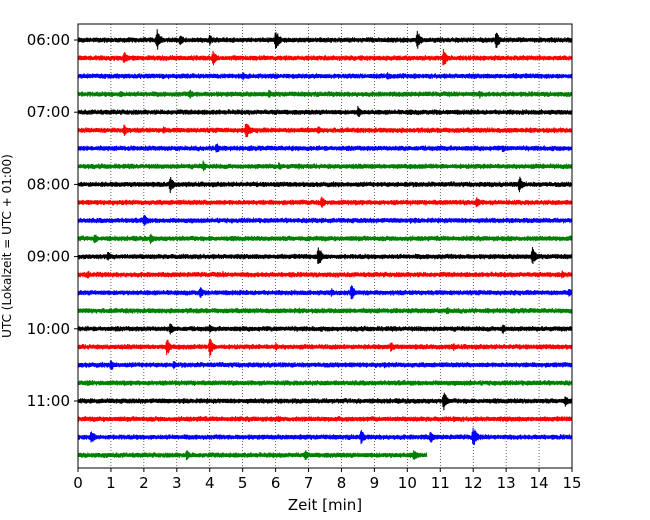 This screenshot has height=520, width=650. Describe the element at coordinates (144, 483) in the screenshot. I see `x-tick-label: 2` at that location.